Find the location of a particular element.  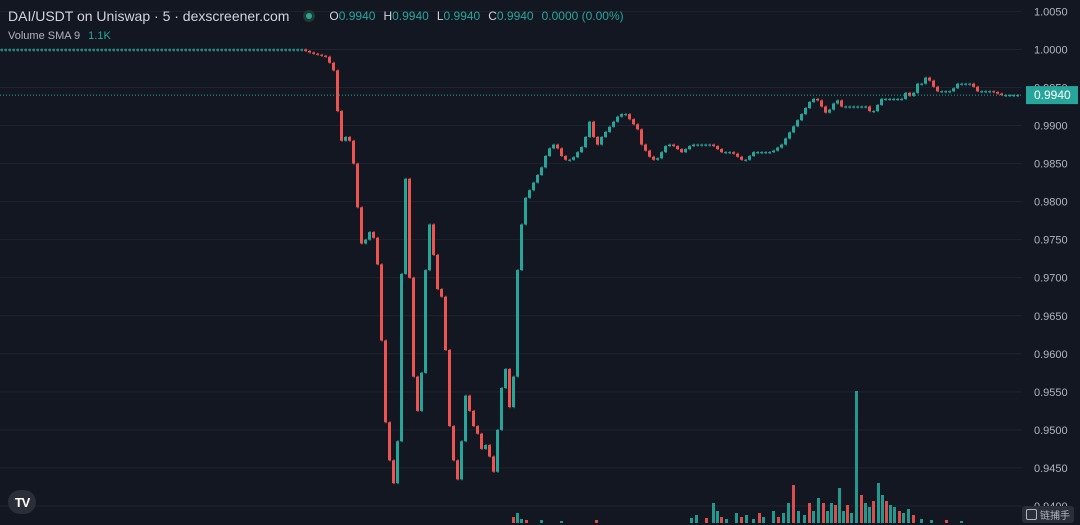

volume-legend-value: 1.1K is located at coordinates (99, 36).